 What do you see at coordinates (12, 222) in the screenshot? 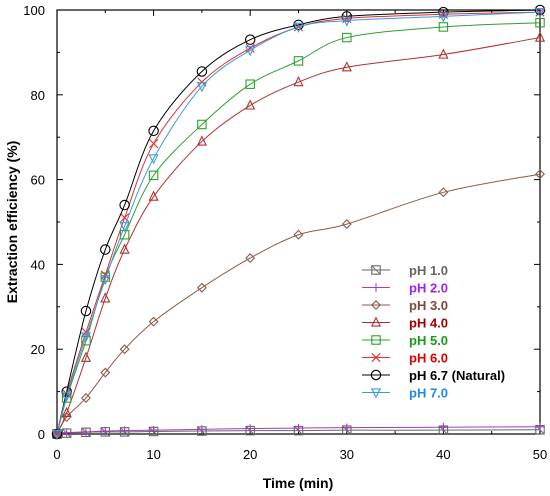
I see `y-axis-label: Extraction efficiency (%)` at bounding box center [12, 222].